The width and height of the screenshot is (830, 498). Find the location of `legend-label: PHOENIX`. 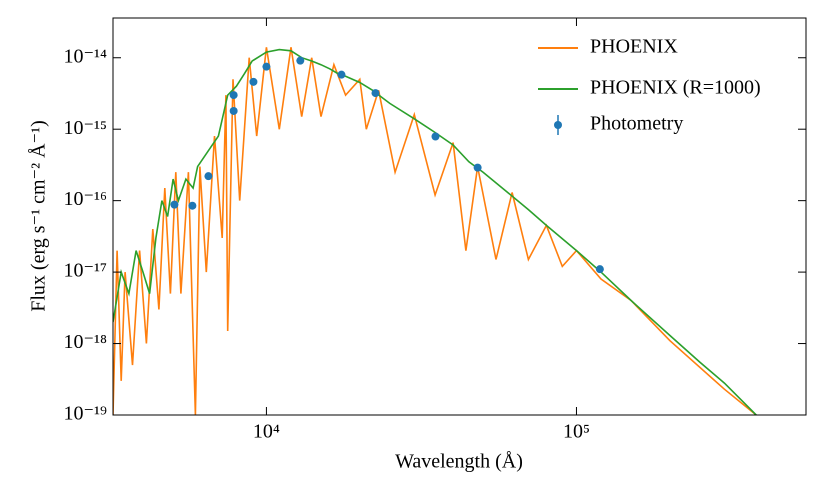

legend-label: PHOENIX is located at coordinates (634, 47).